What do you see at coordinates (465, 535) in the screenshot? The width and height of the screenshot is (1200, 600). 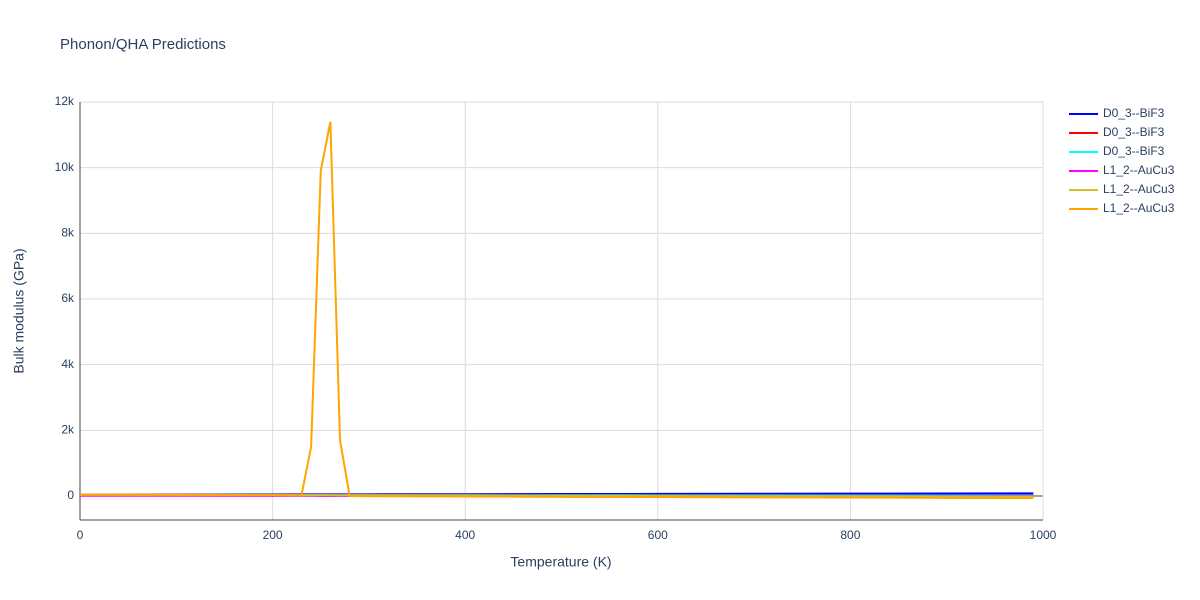 I see `x-tick-label: 400` at bounding box center [465, 535].